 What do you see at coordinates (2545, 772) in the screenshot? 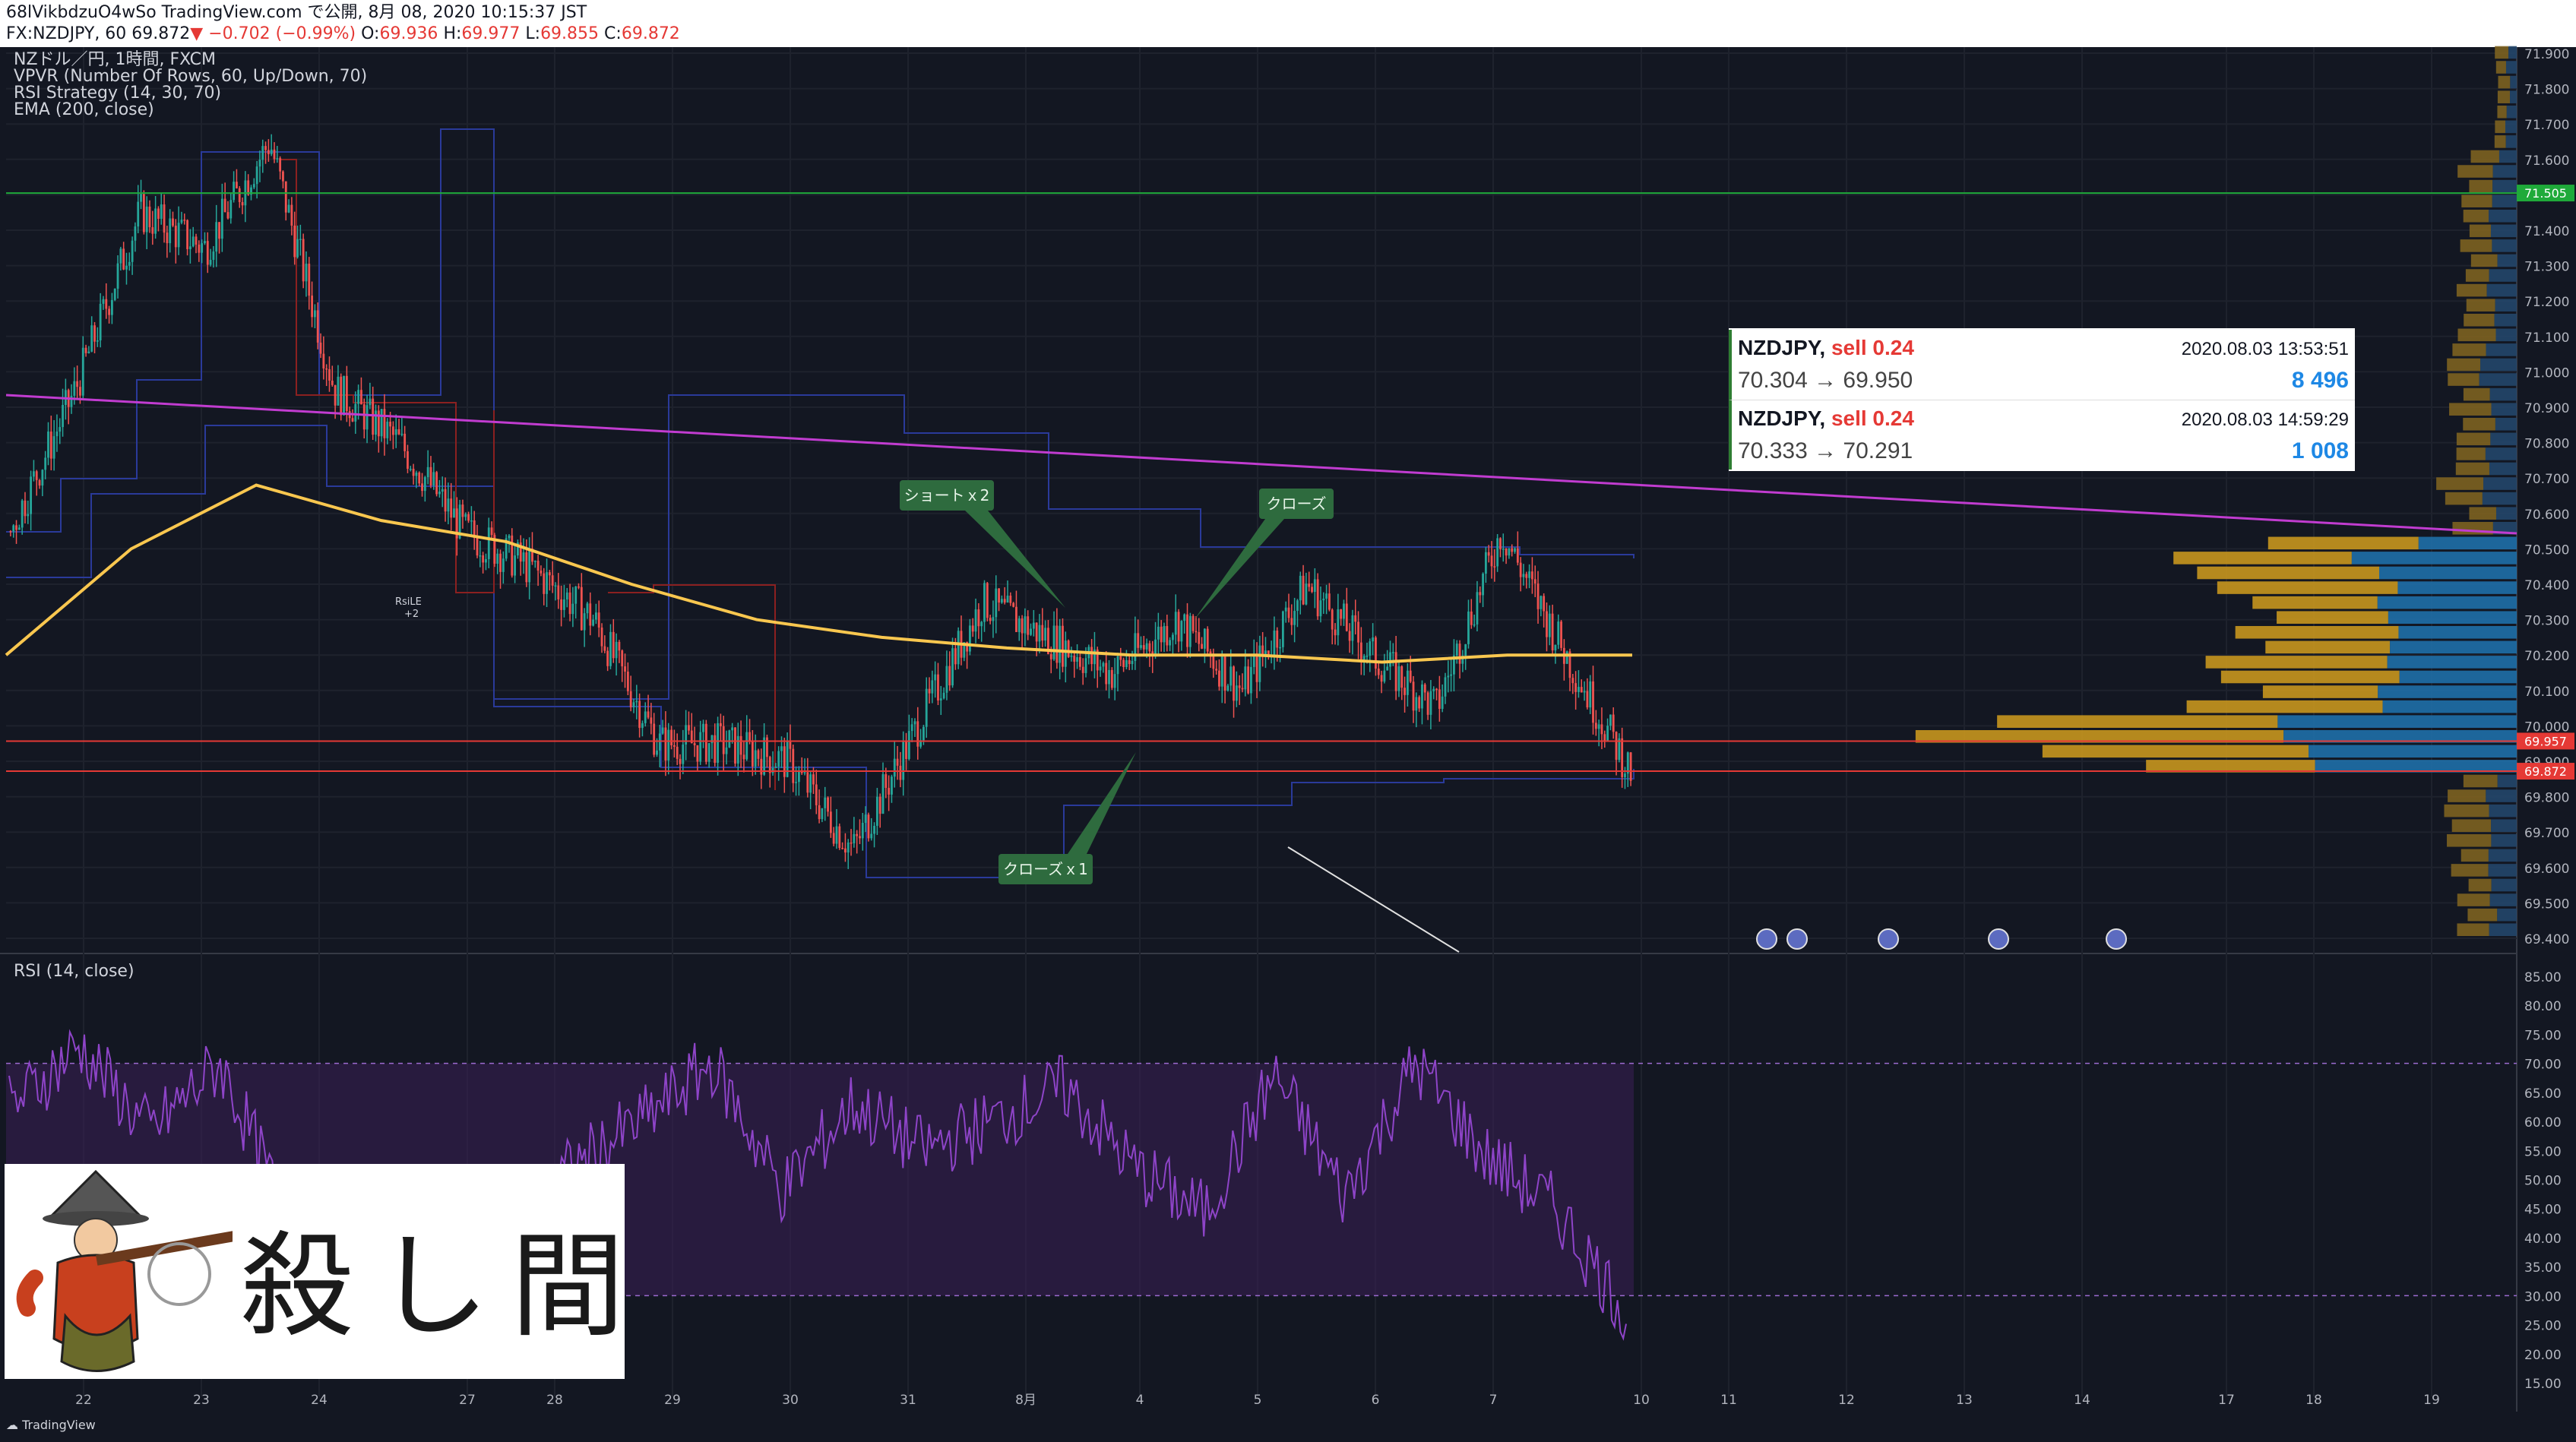
I see `price-badge-red-label: 69.872` at bounding box center [2545, 772].